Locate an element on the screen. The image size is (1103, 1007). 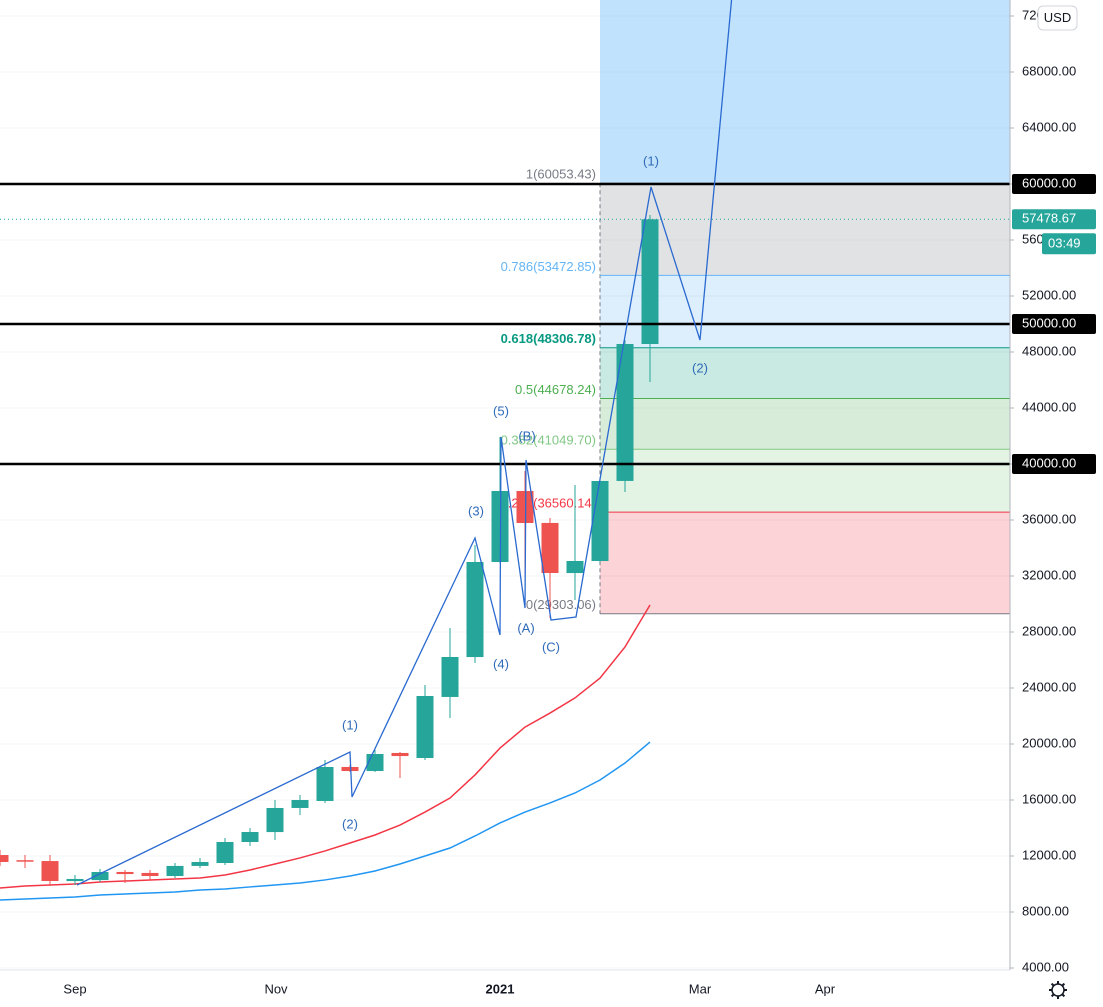
last-price-box is located at coordinates (1054, 219).